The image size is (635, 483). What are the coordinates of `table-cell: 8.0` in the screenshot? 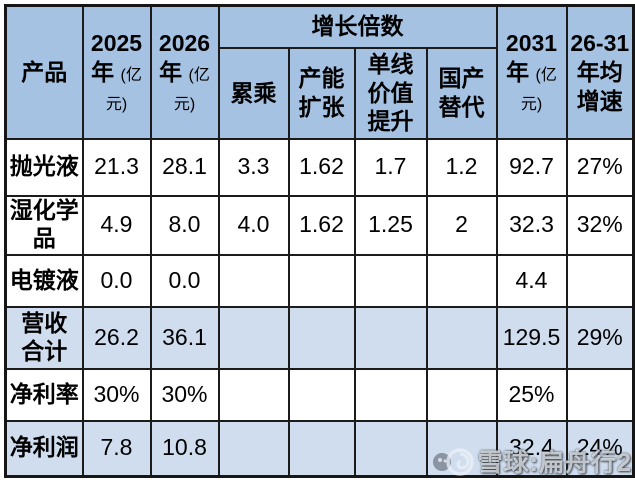 It's located at (184, 225).